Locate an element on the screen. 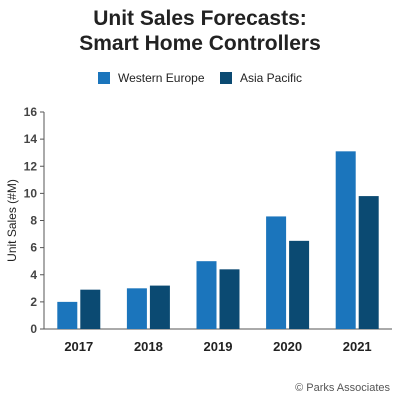 The width and height of the screenshot is (400, 400). y-tick-label: 0 is located at coordinates (33, 329).